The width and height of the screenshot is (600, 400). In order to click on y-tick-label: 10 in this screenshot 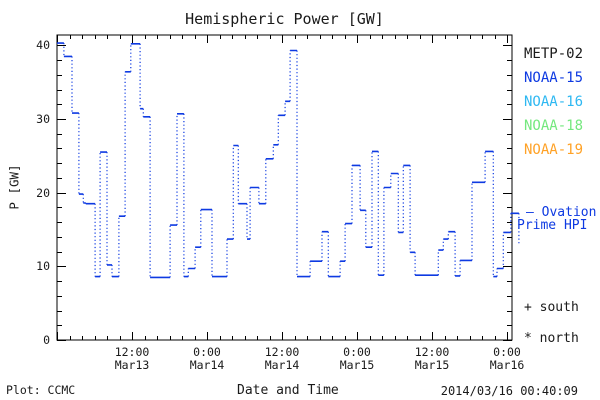, I will do `click(43, 266)`.